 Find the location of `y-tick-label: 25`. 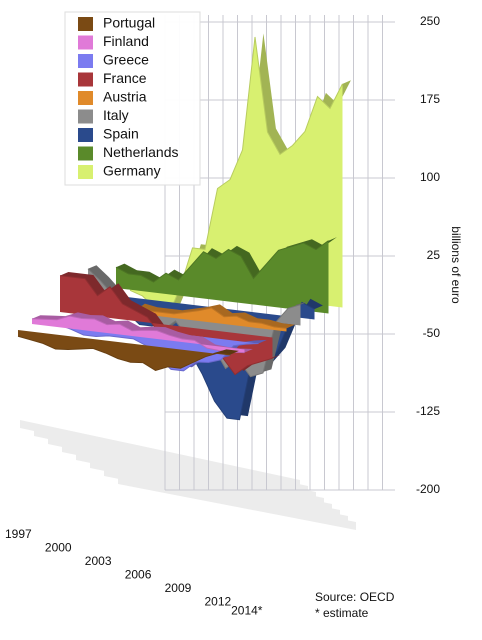

y-tick-label: 25 is located at coordinates (434, 255).